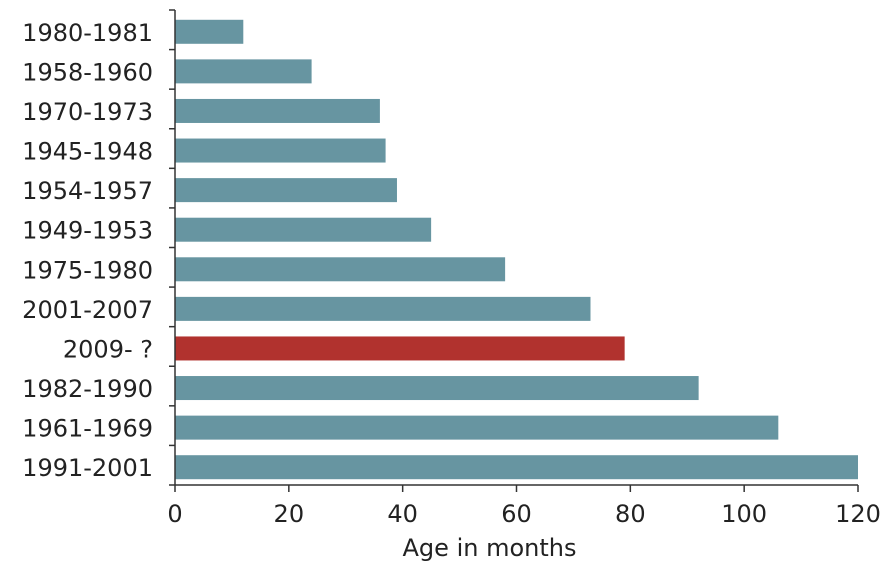  I want to click on bar-1958-1960, so click(243, 71).